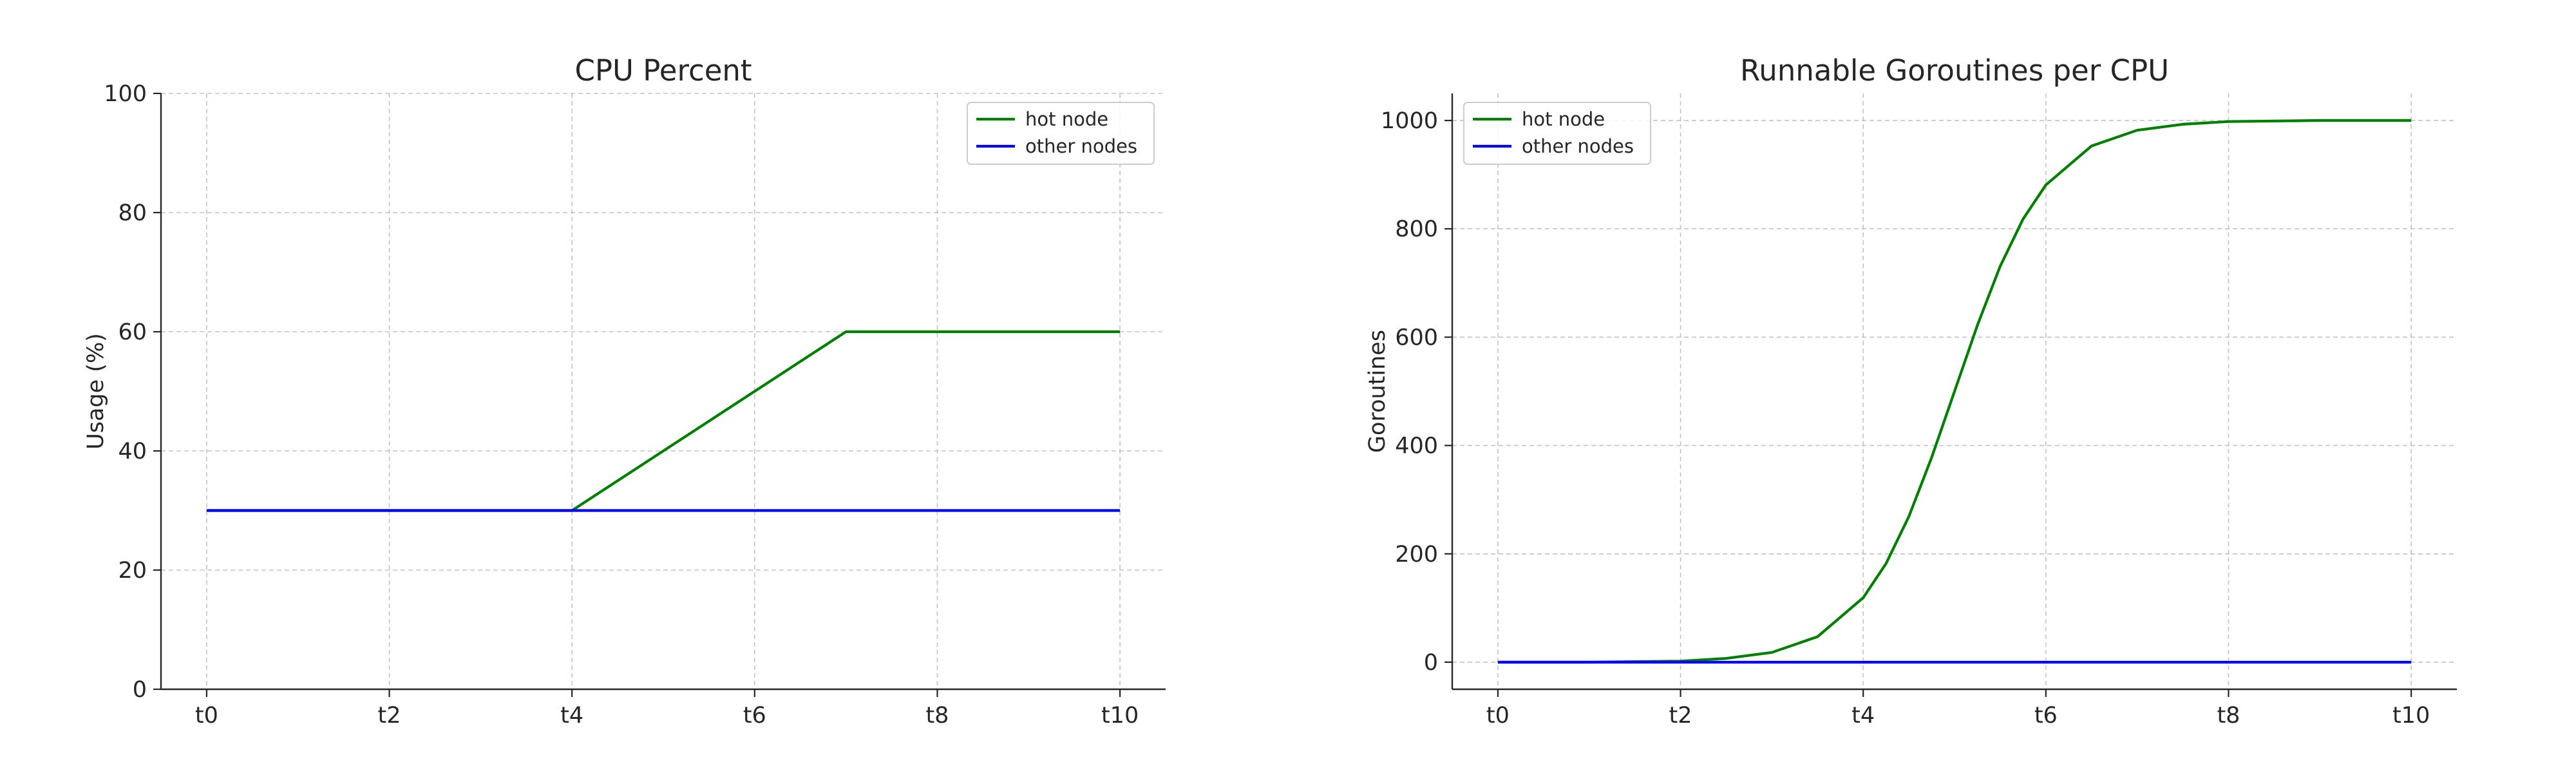 The image size is (2576, 773). Describe the element at coordinates (132, 451) in the screenshot. I see `y-tick-label: 40` at that location.